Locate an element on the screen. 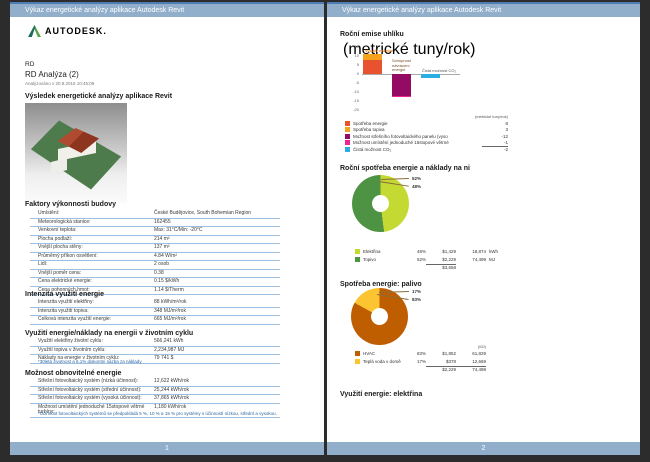  row-value: 37,865 kWh/rok is located at coordinates (172, 398).